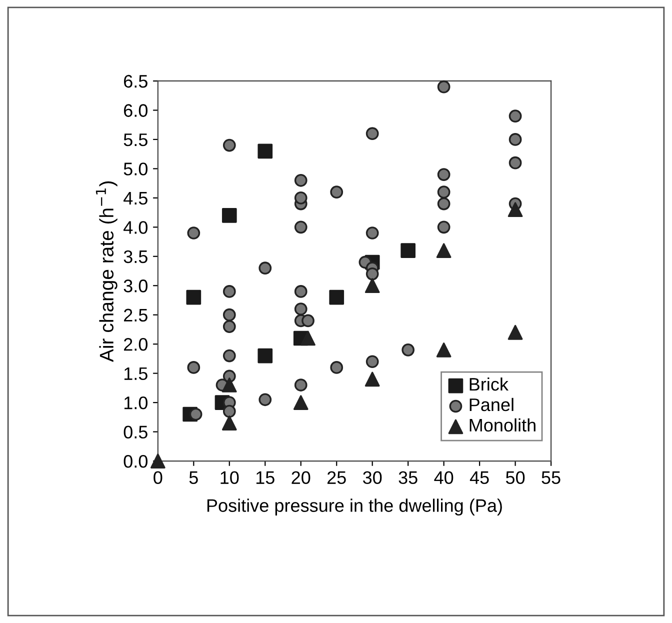  What do you see at coordinates (489, 384) in the screenshot?
I see `legend-label: Brick` at bounding box center [489, 384].